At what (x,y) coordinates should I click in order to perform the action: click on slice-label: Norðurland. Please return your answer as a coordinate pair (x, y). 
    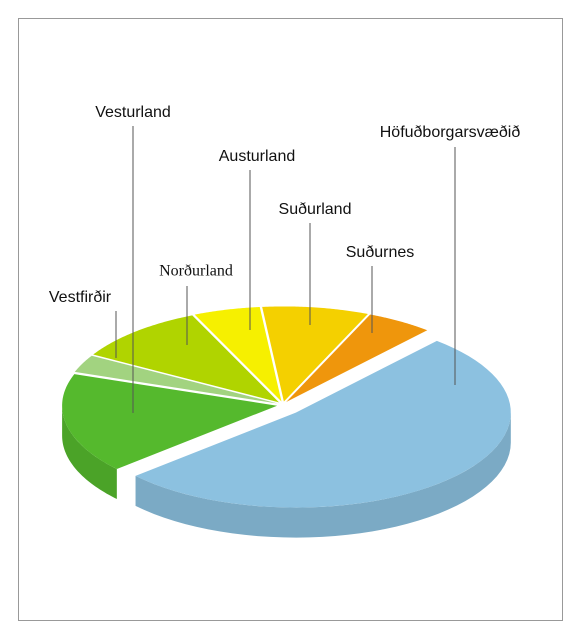
    Looking at the image, I should click on (196, 271).